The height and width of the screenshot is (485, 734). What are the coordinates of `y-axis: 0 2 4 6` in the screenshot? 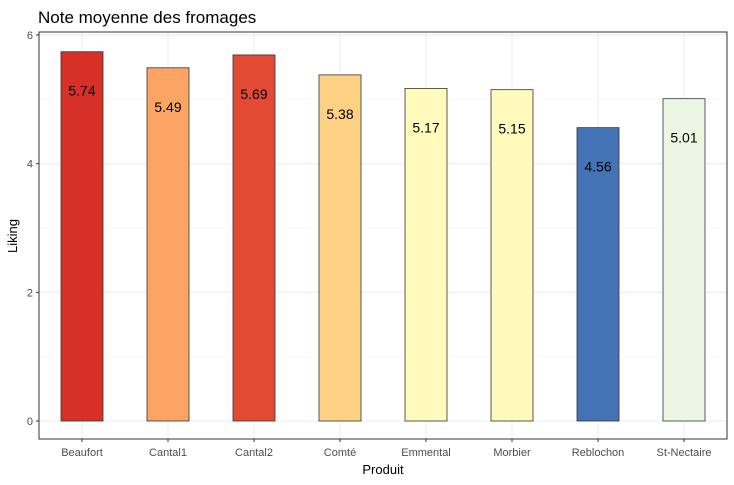 It's located at (33, 229).